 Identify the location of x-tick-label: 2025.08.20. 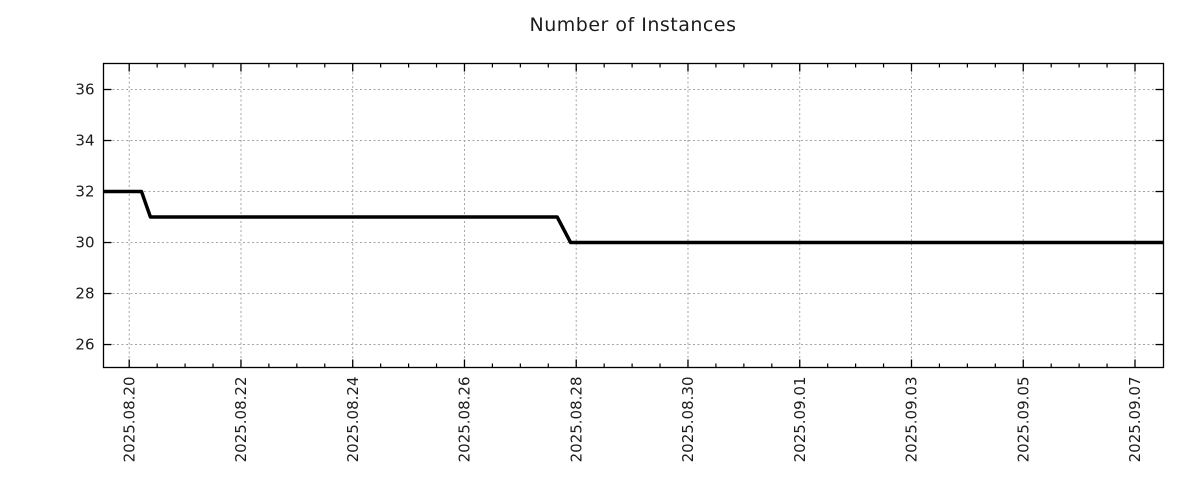
(129, 420).